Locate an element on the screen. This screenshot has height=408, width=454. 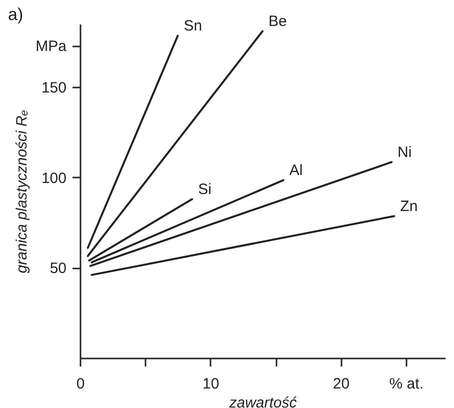
series-label: Sn is located at coordinates (193, 26).